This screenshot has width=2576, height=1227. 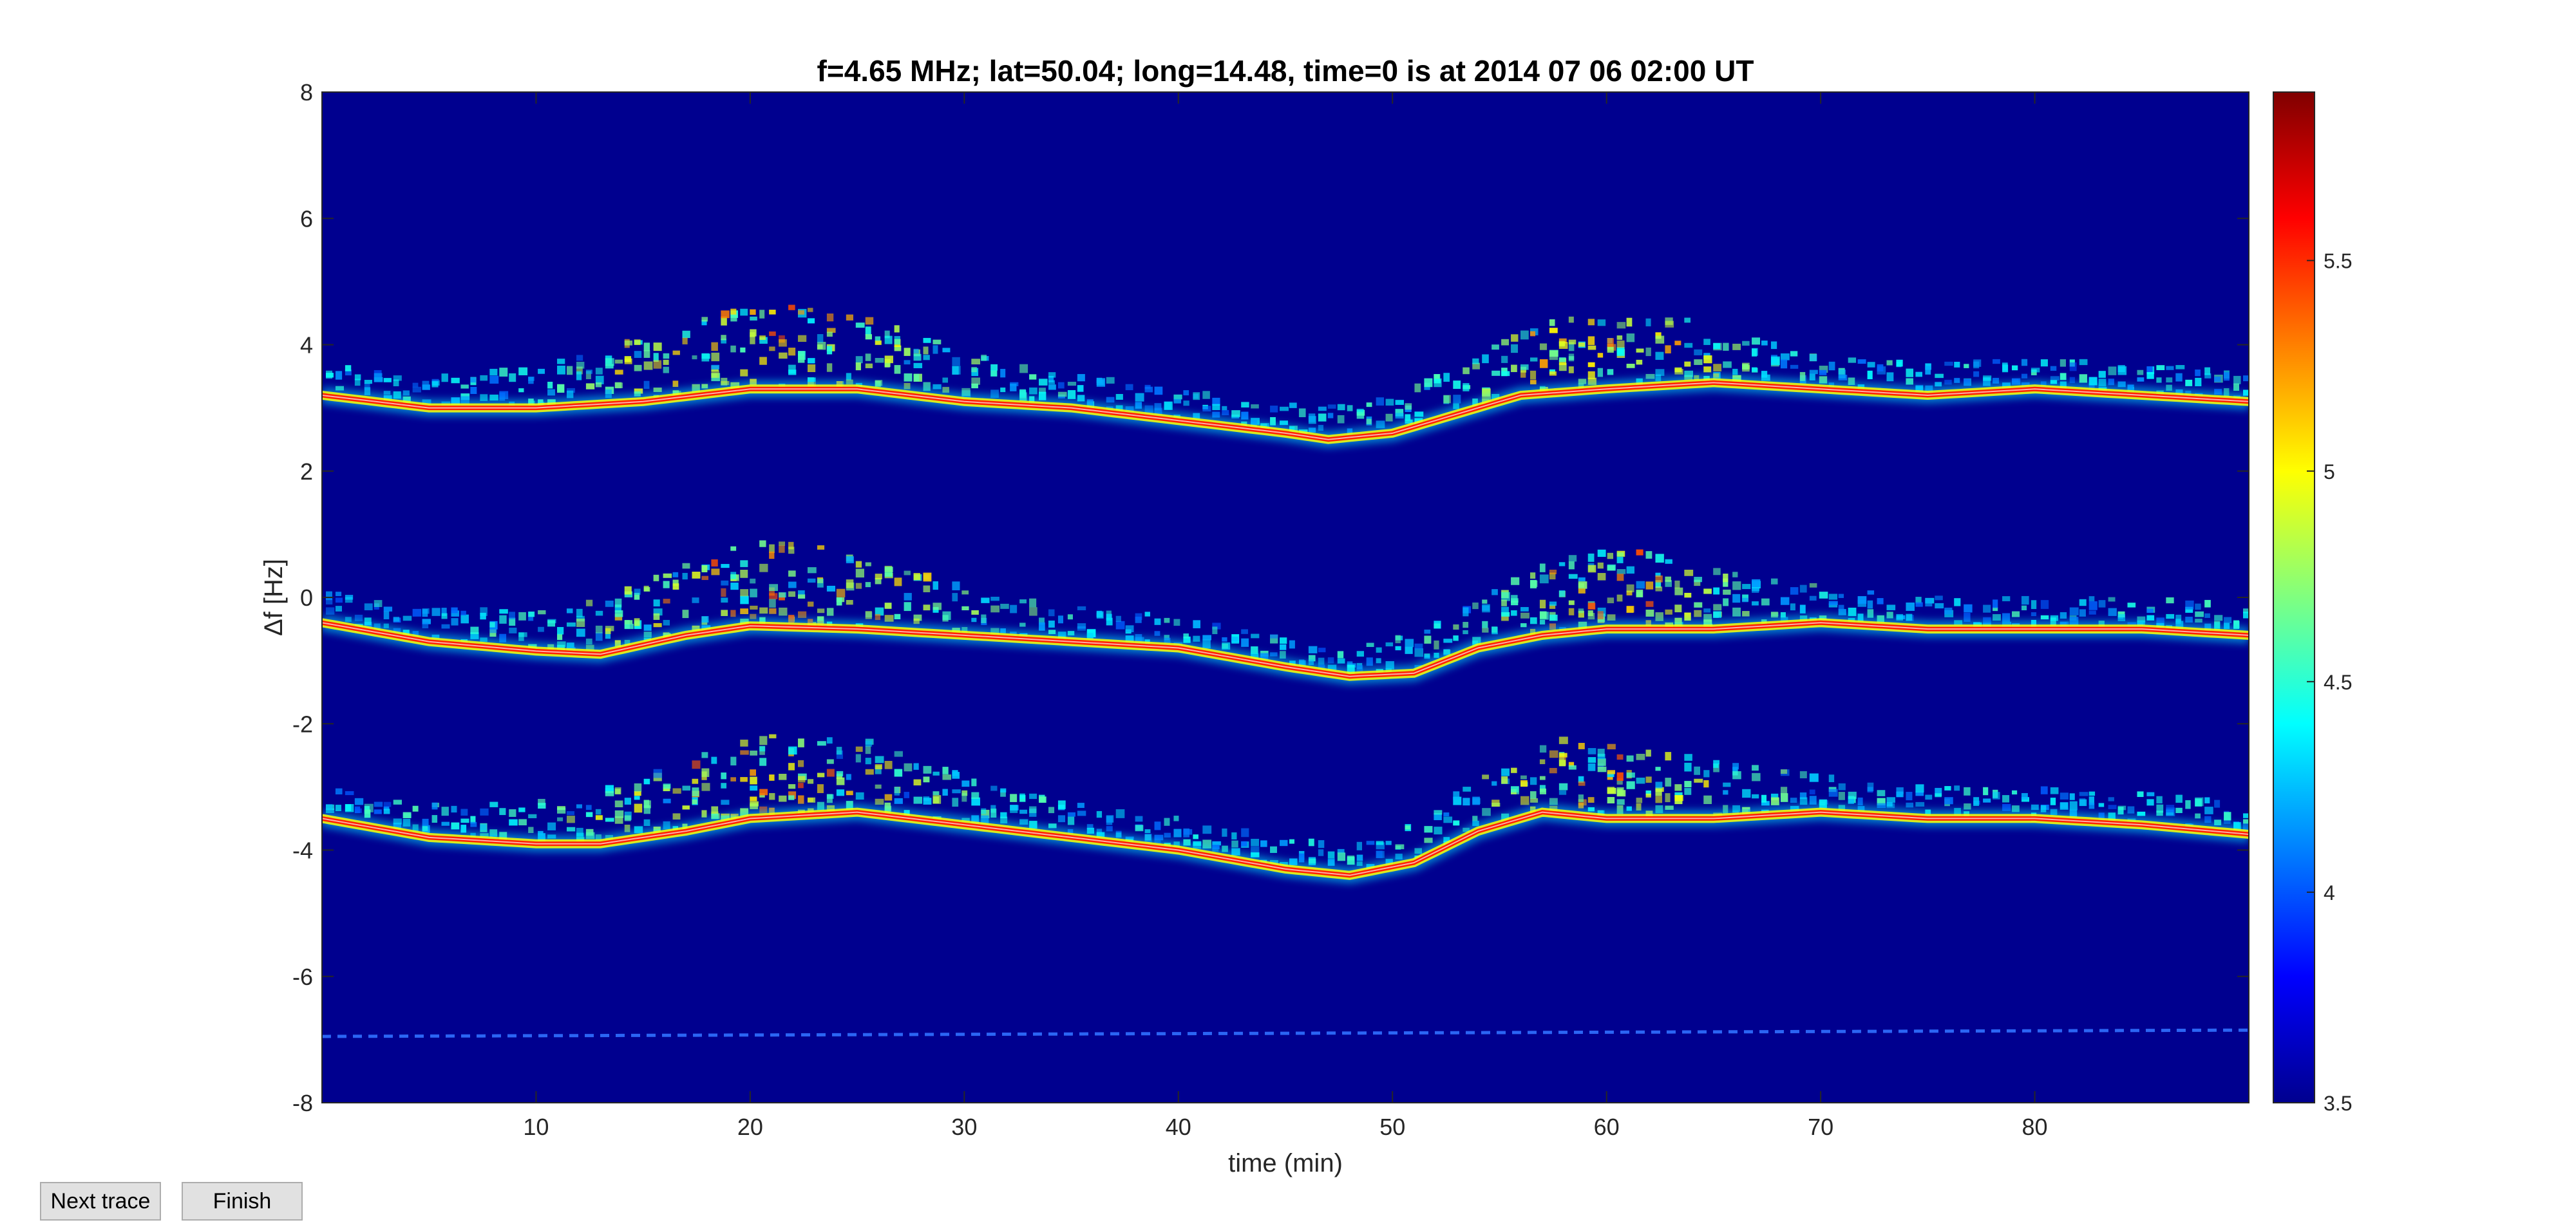 What do you see at coordinates (306, 218) in the screenshot?
I see `y-tick-label: 6` at bounding box center [306, 218].